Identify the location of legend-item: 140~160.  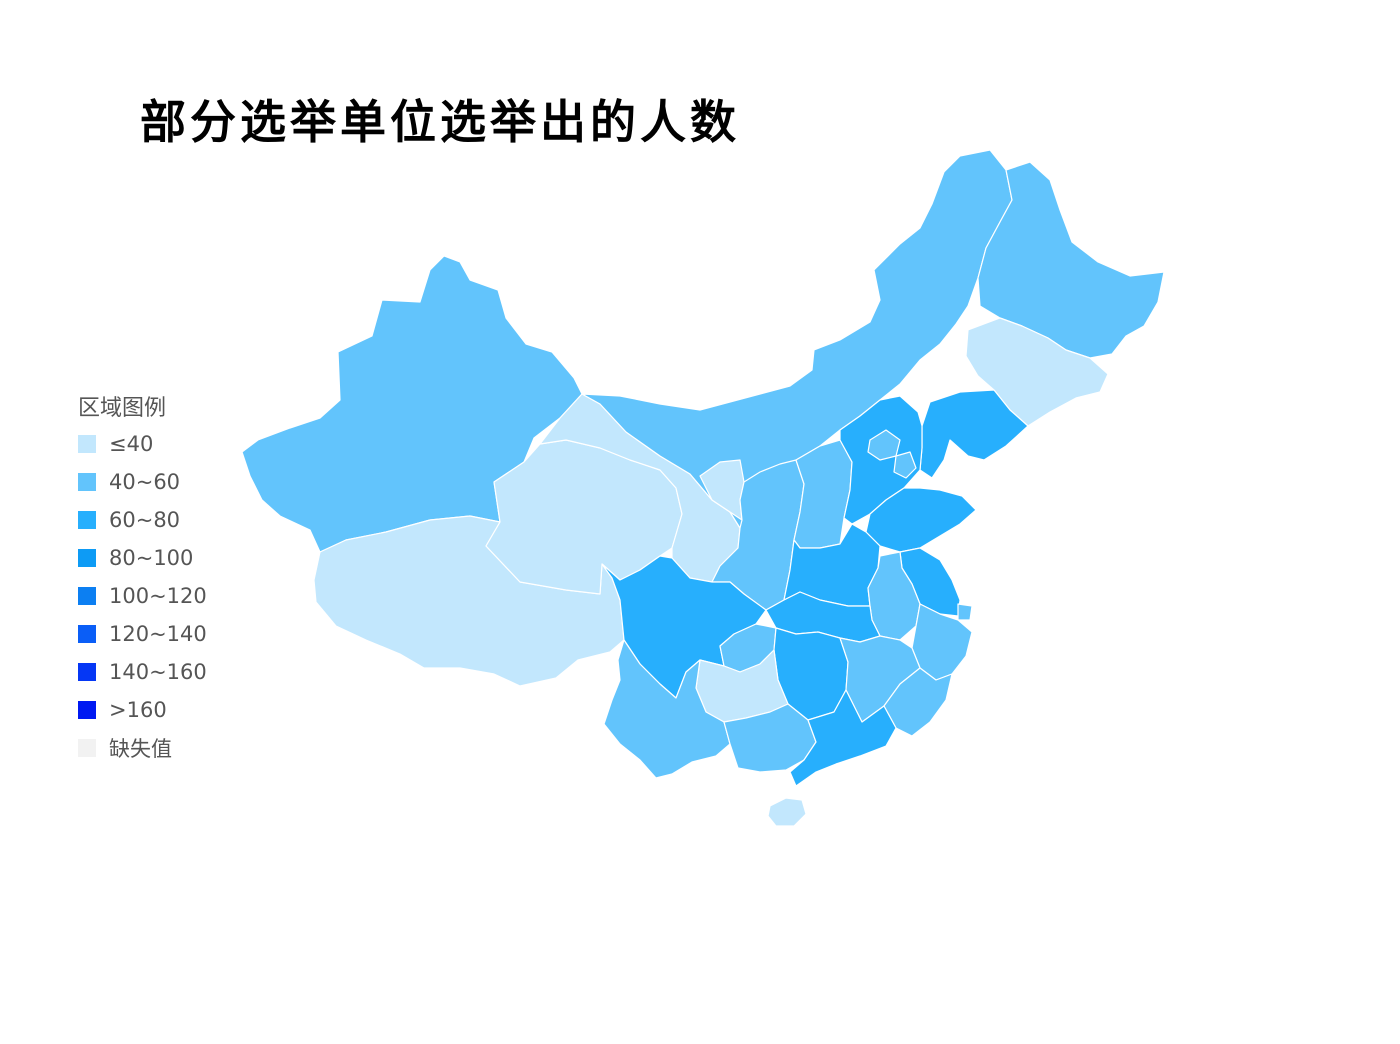
(142, 672).